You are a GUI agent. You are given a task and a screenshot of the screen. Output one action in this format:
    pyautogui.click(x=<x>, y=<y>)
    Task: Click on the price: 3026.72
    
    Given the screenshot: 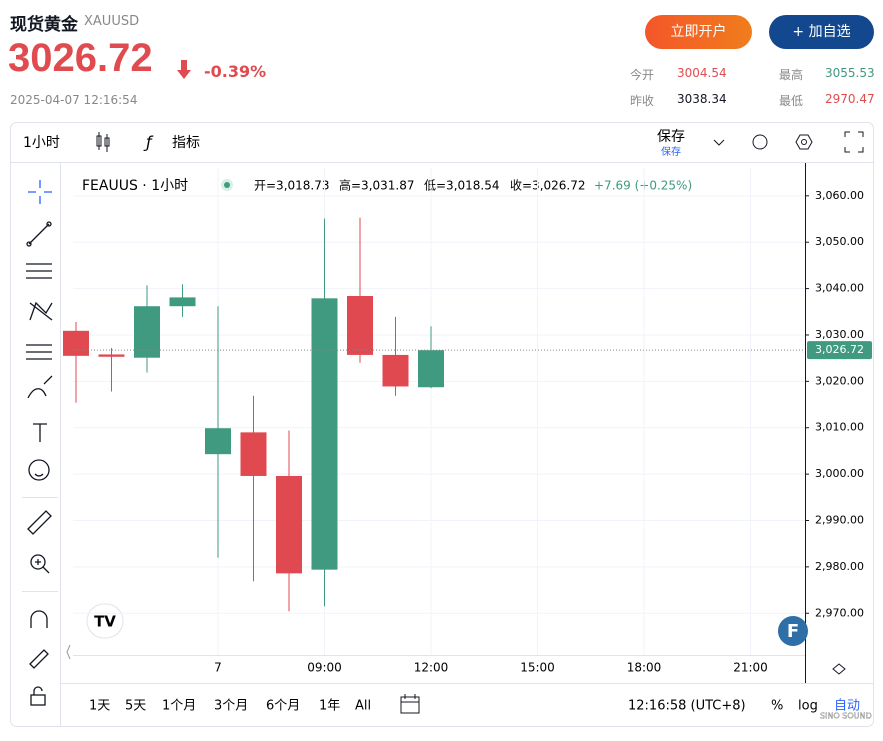 What is the action you would take?
    pyautogui.click(x=80, y=58)
    